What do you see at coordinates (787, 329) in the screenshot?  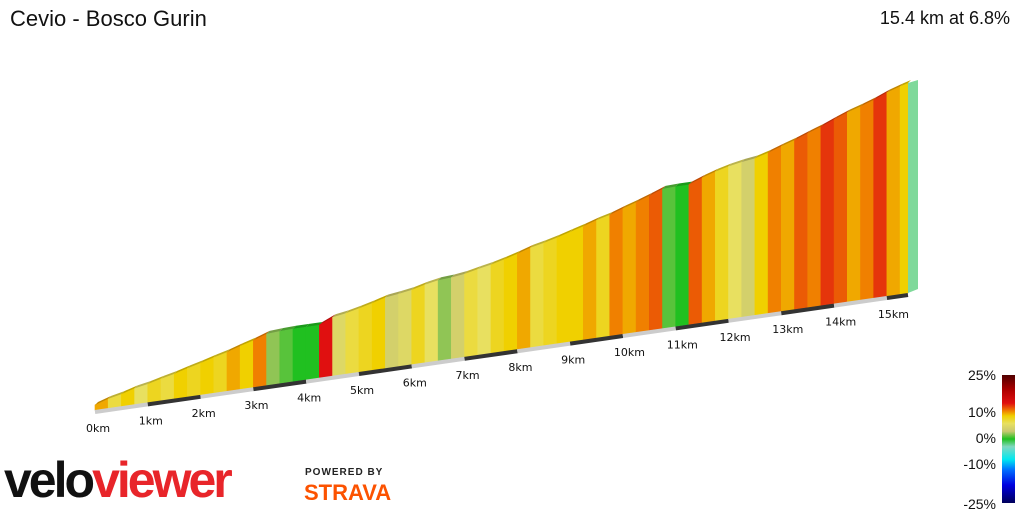 I see `x-tick-label: 13km` at bounding box center [787, 329].